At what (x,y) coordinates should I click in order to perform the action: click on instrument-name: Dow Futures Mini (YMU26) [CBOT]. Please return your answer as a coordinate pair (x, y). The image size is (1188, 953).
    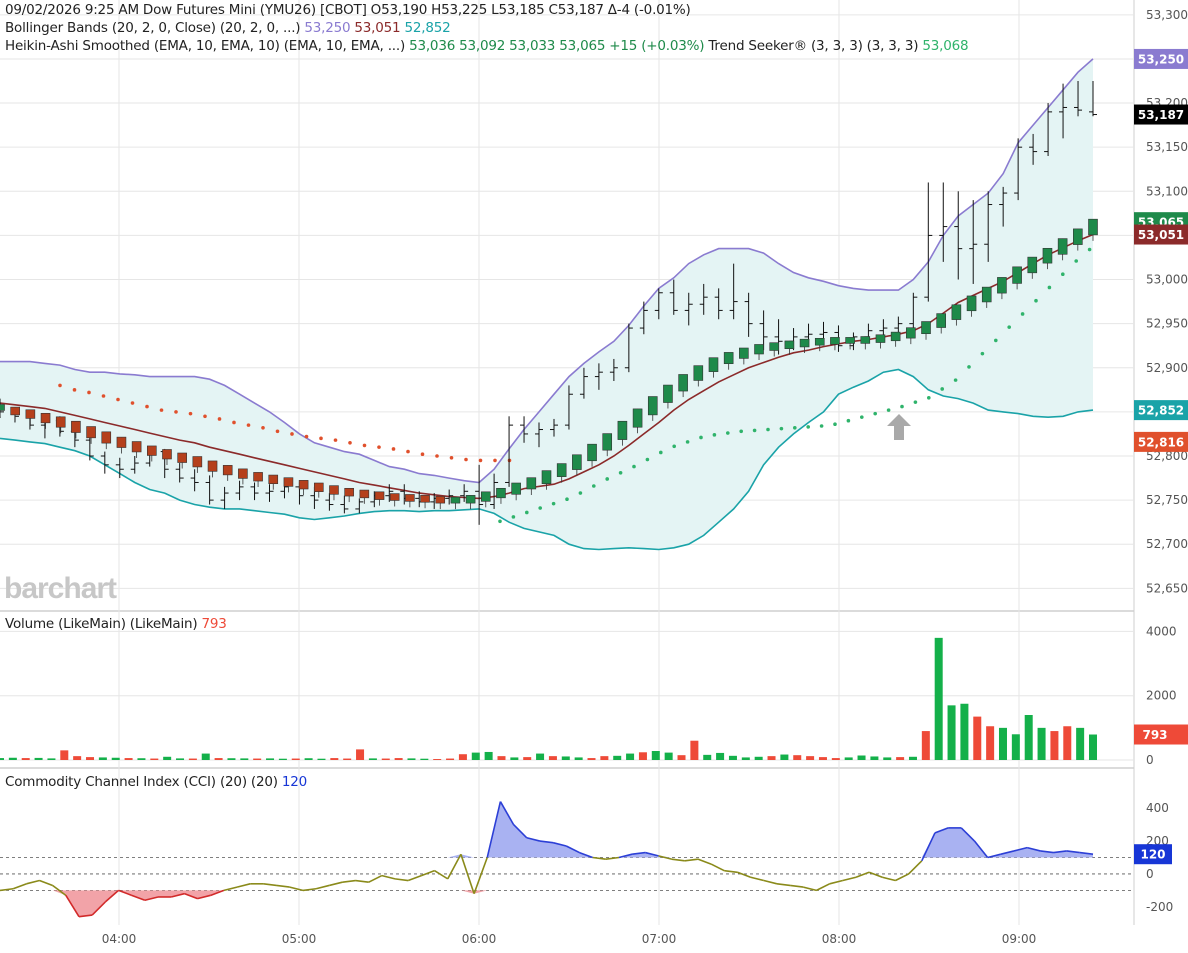
    Looking at the image, I should click on (254, 10).